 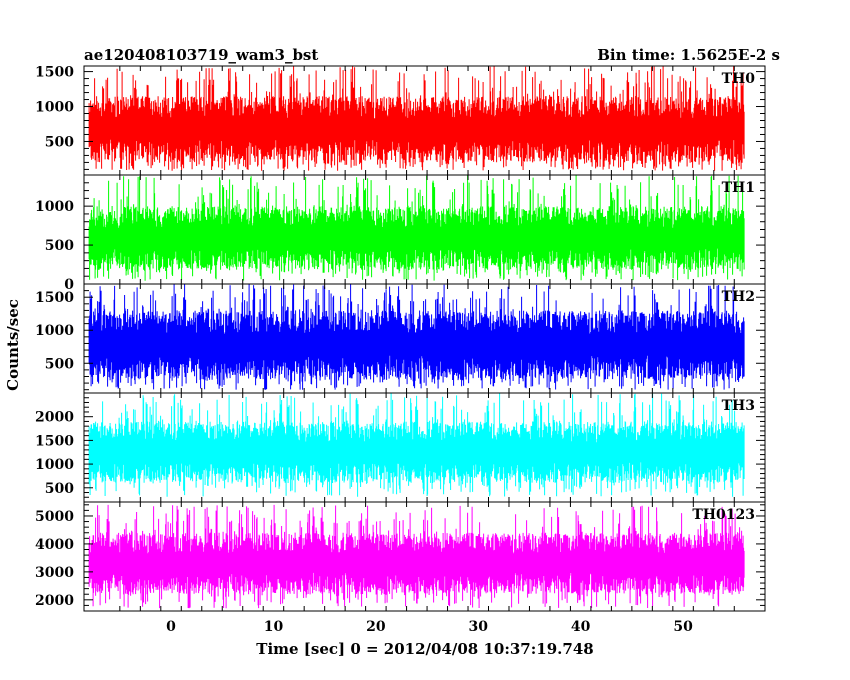 What do you see at coordinates (738, 406) in the screenshot?
I see `panel-label-th3: TH3` at bounding box center [738, 406].